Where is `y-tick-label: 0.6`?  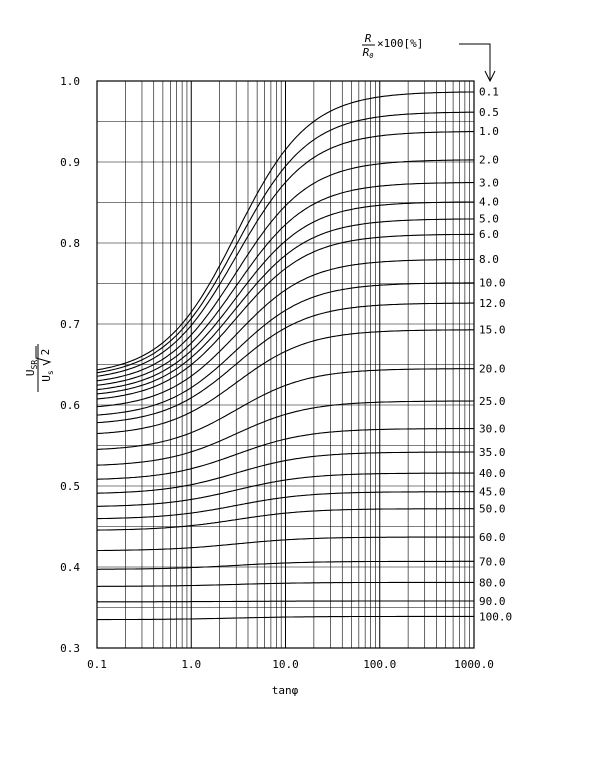 y-tick-label: 0.6 is located at coordinates (70, 405).